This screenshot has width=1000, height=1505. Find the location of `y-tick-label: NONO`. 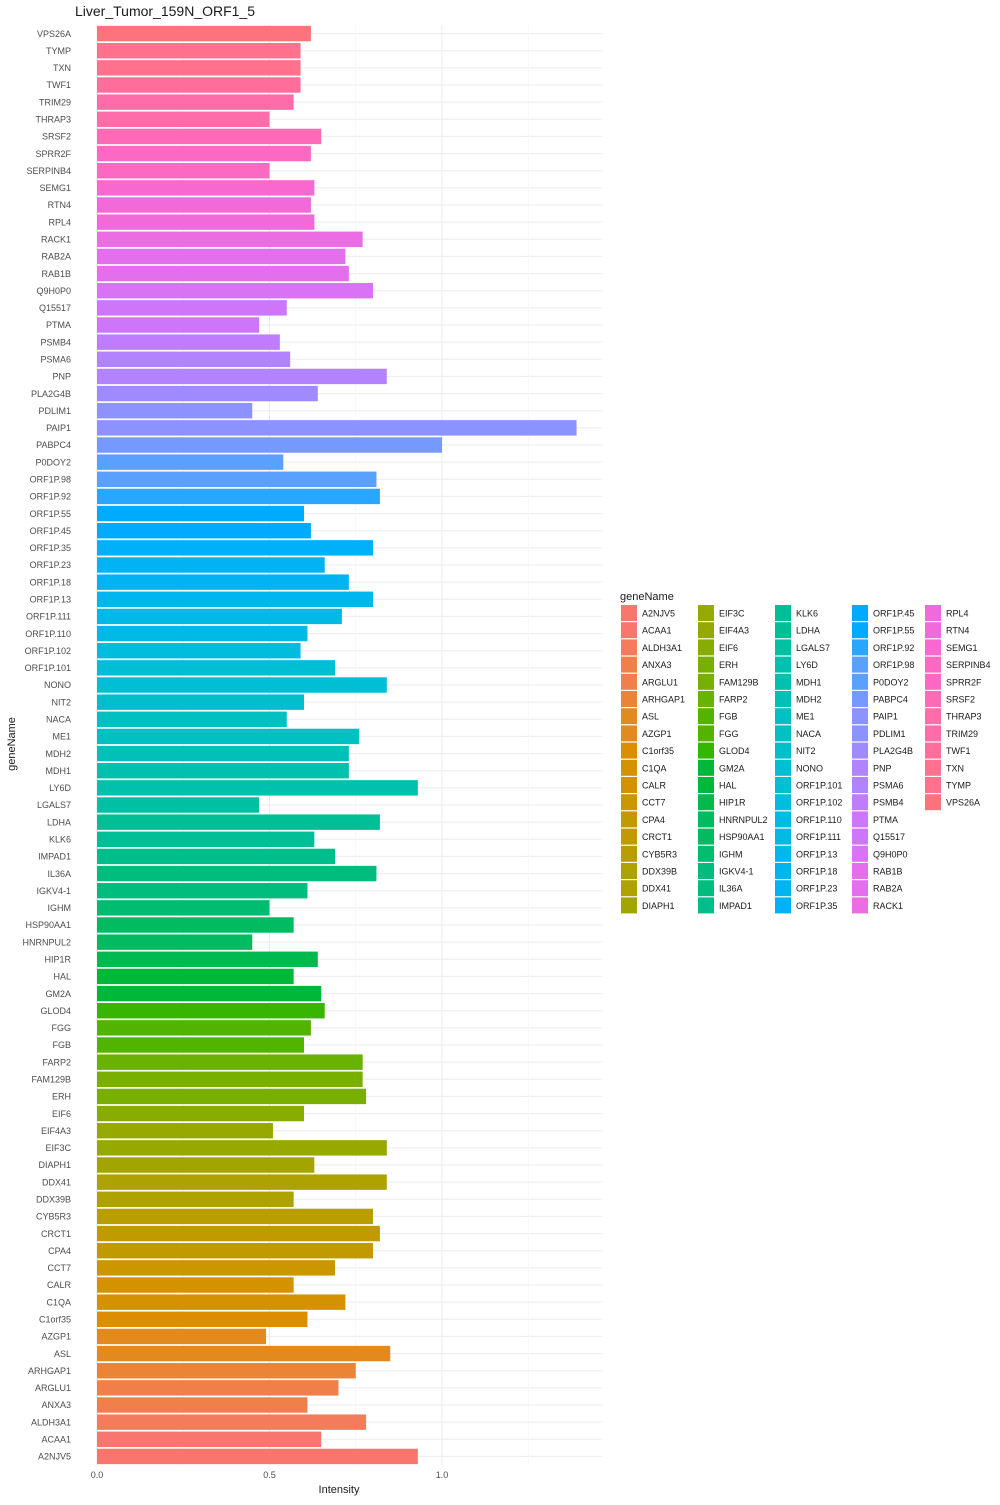

y-tick-label: NONO is located at coordinates (57, 685).